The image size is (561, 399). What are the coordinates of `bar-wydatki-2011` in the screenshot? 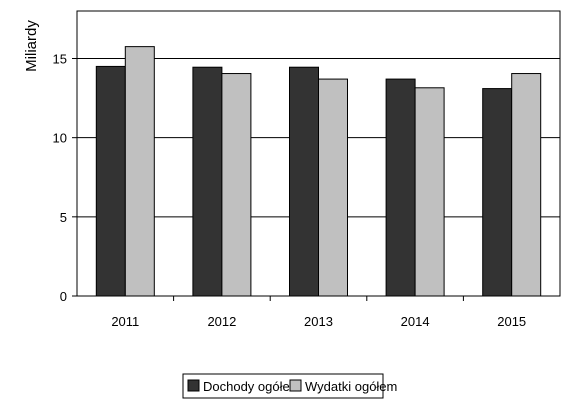 It's located at (139, 171).